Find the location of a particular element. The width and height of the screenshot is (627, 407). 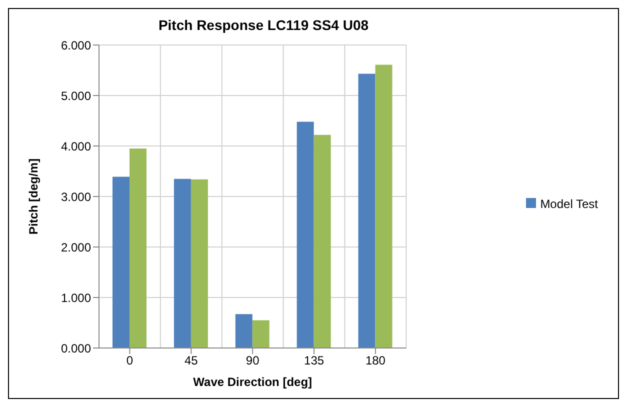

y-tick-label: 0.000 is located at coordinates (76, 348).